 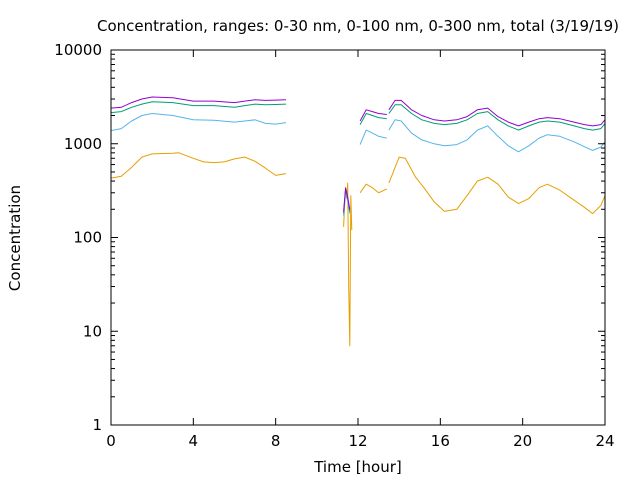 What do you see at coordinates (83, 144) in the screenshot?
I see `y-tick-label: 1000` at bounding box center [83, 144].